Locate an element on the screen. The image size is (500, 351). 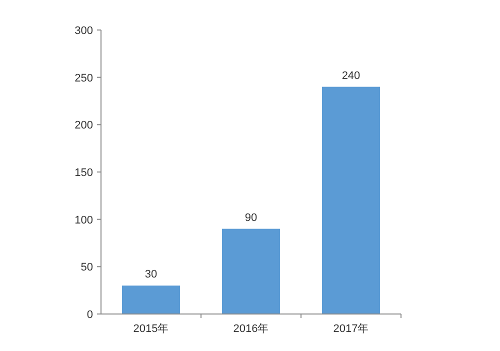
y-tick-label: 100 is located at coordinates (83, 220).